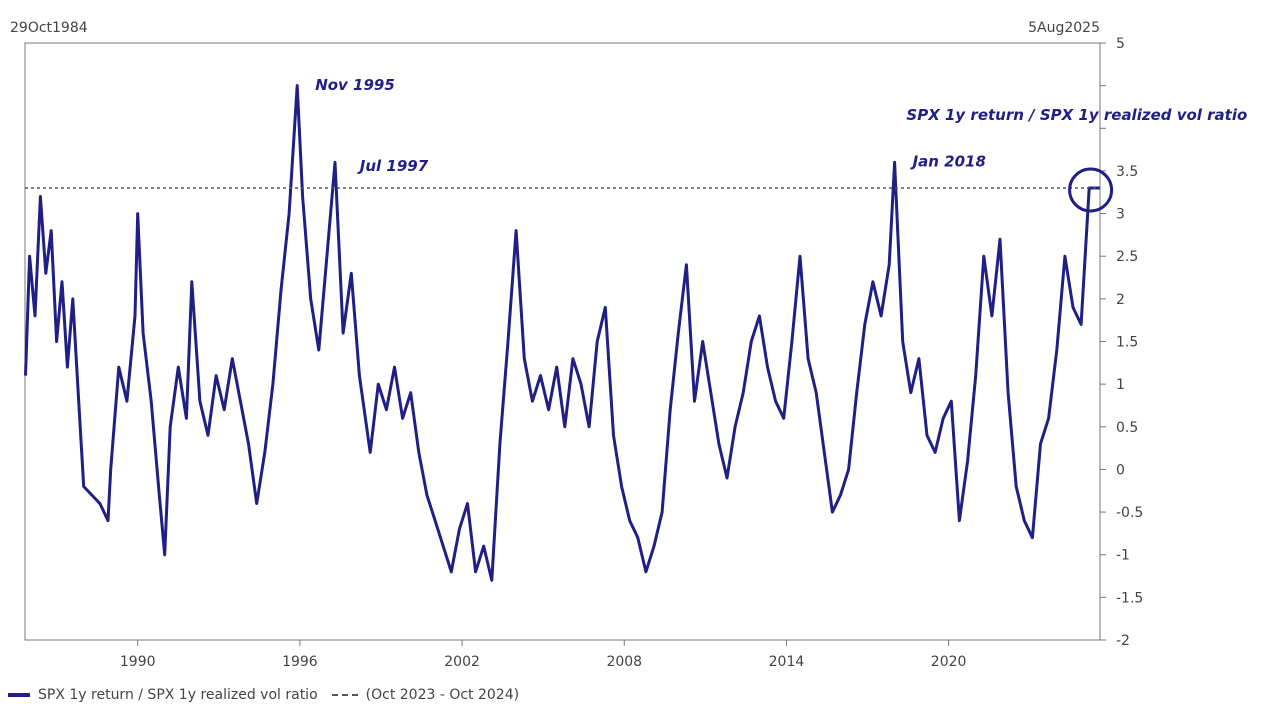 This screenshot has width=1263, height=708. Describe the element at coordinates (949, 662) in the screenshot. I see `x-tick-label: 2020` at that location.